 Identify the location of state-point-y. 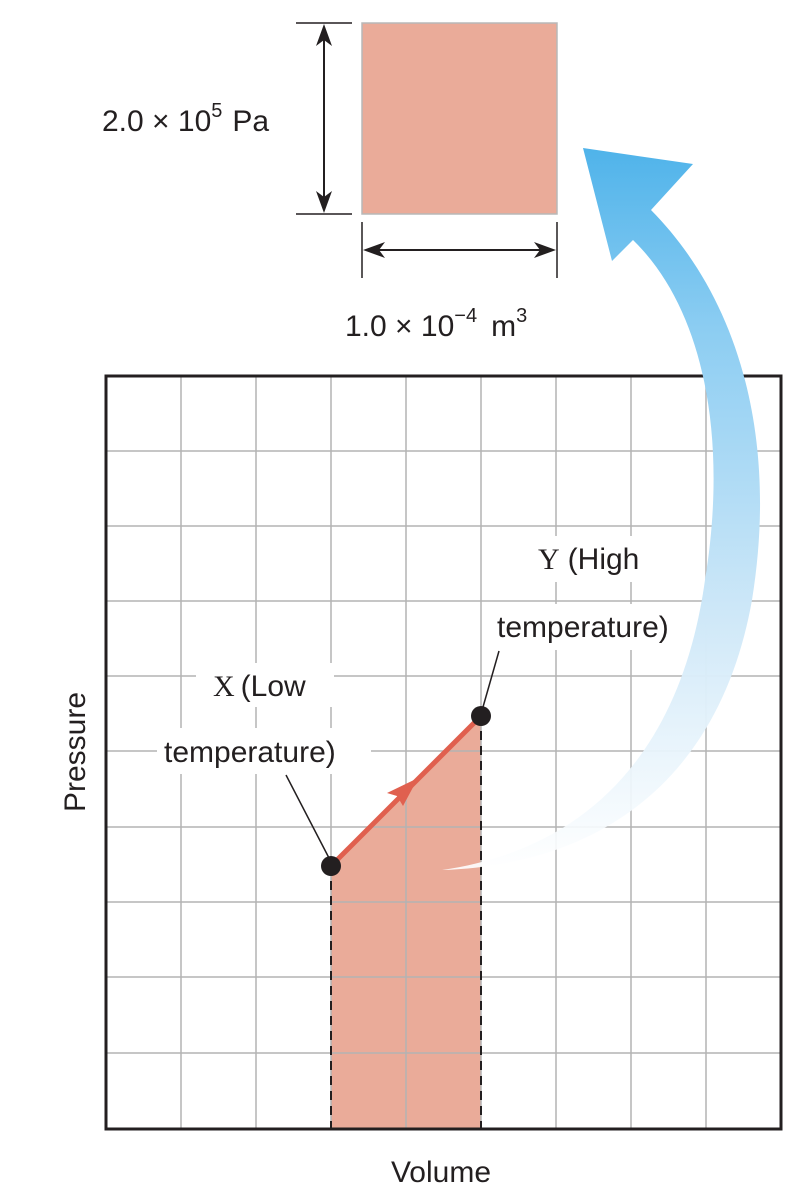
(481, 716).